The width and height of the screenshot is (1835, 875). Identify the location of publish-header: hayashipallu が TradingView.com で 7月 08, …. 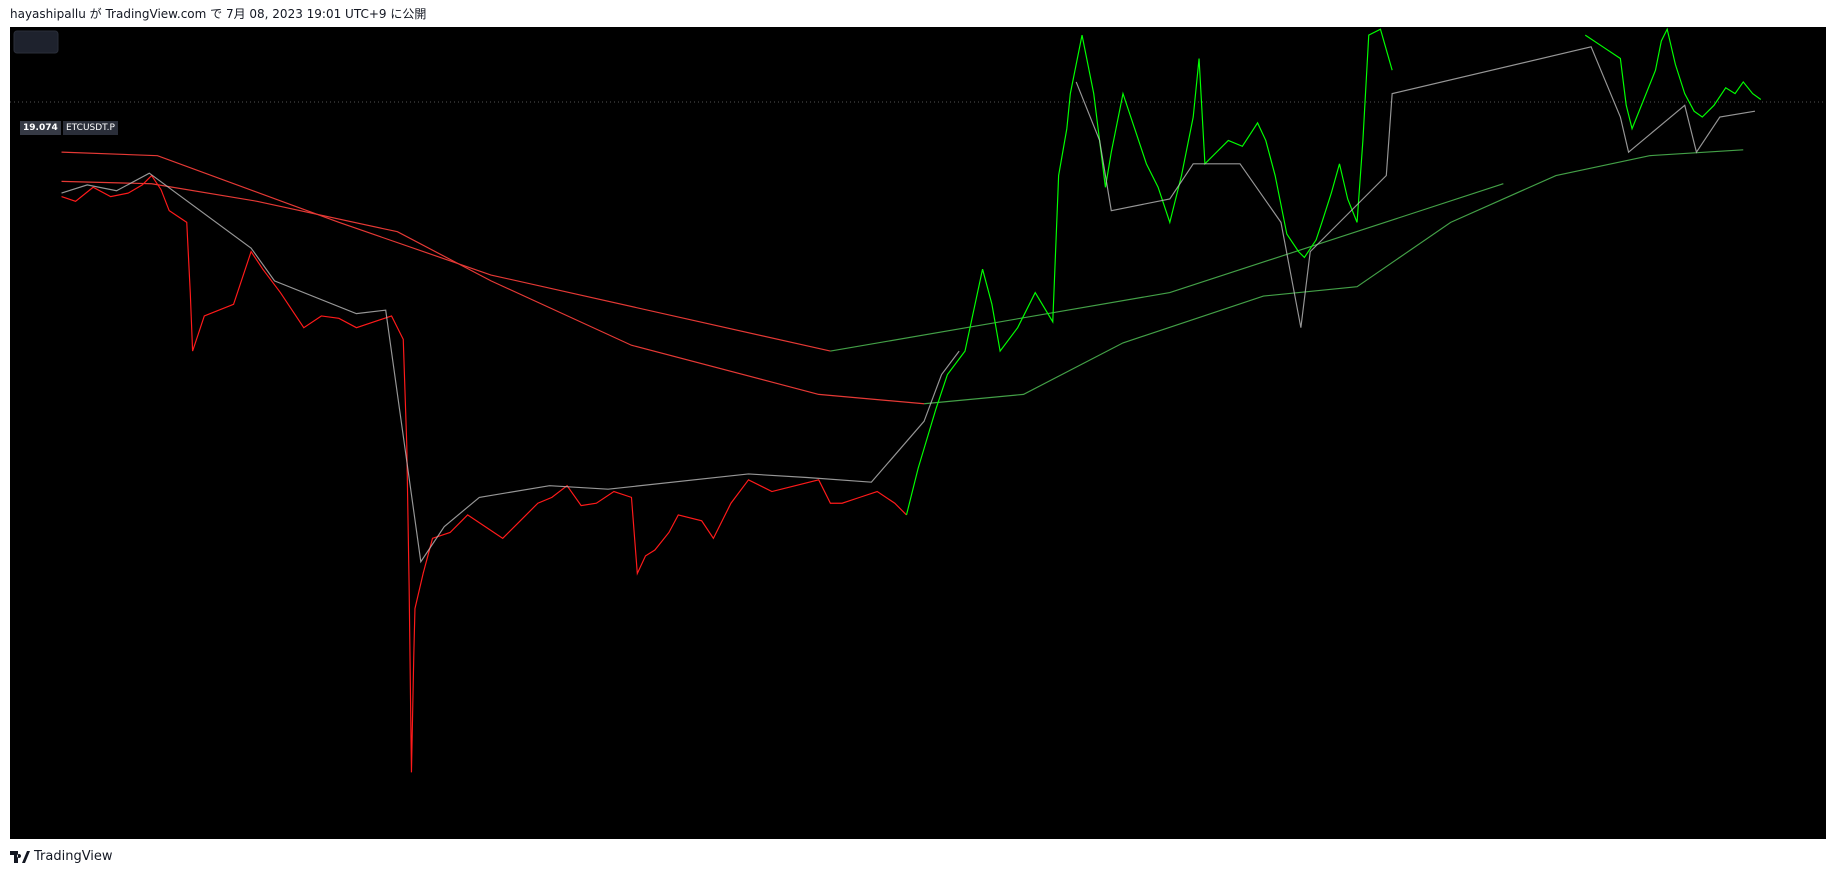
(218, 14).